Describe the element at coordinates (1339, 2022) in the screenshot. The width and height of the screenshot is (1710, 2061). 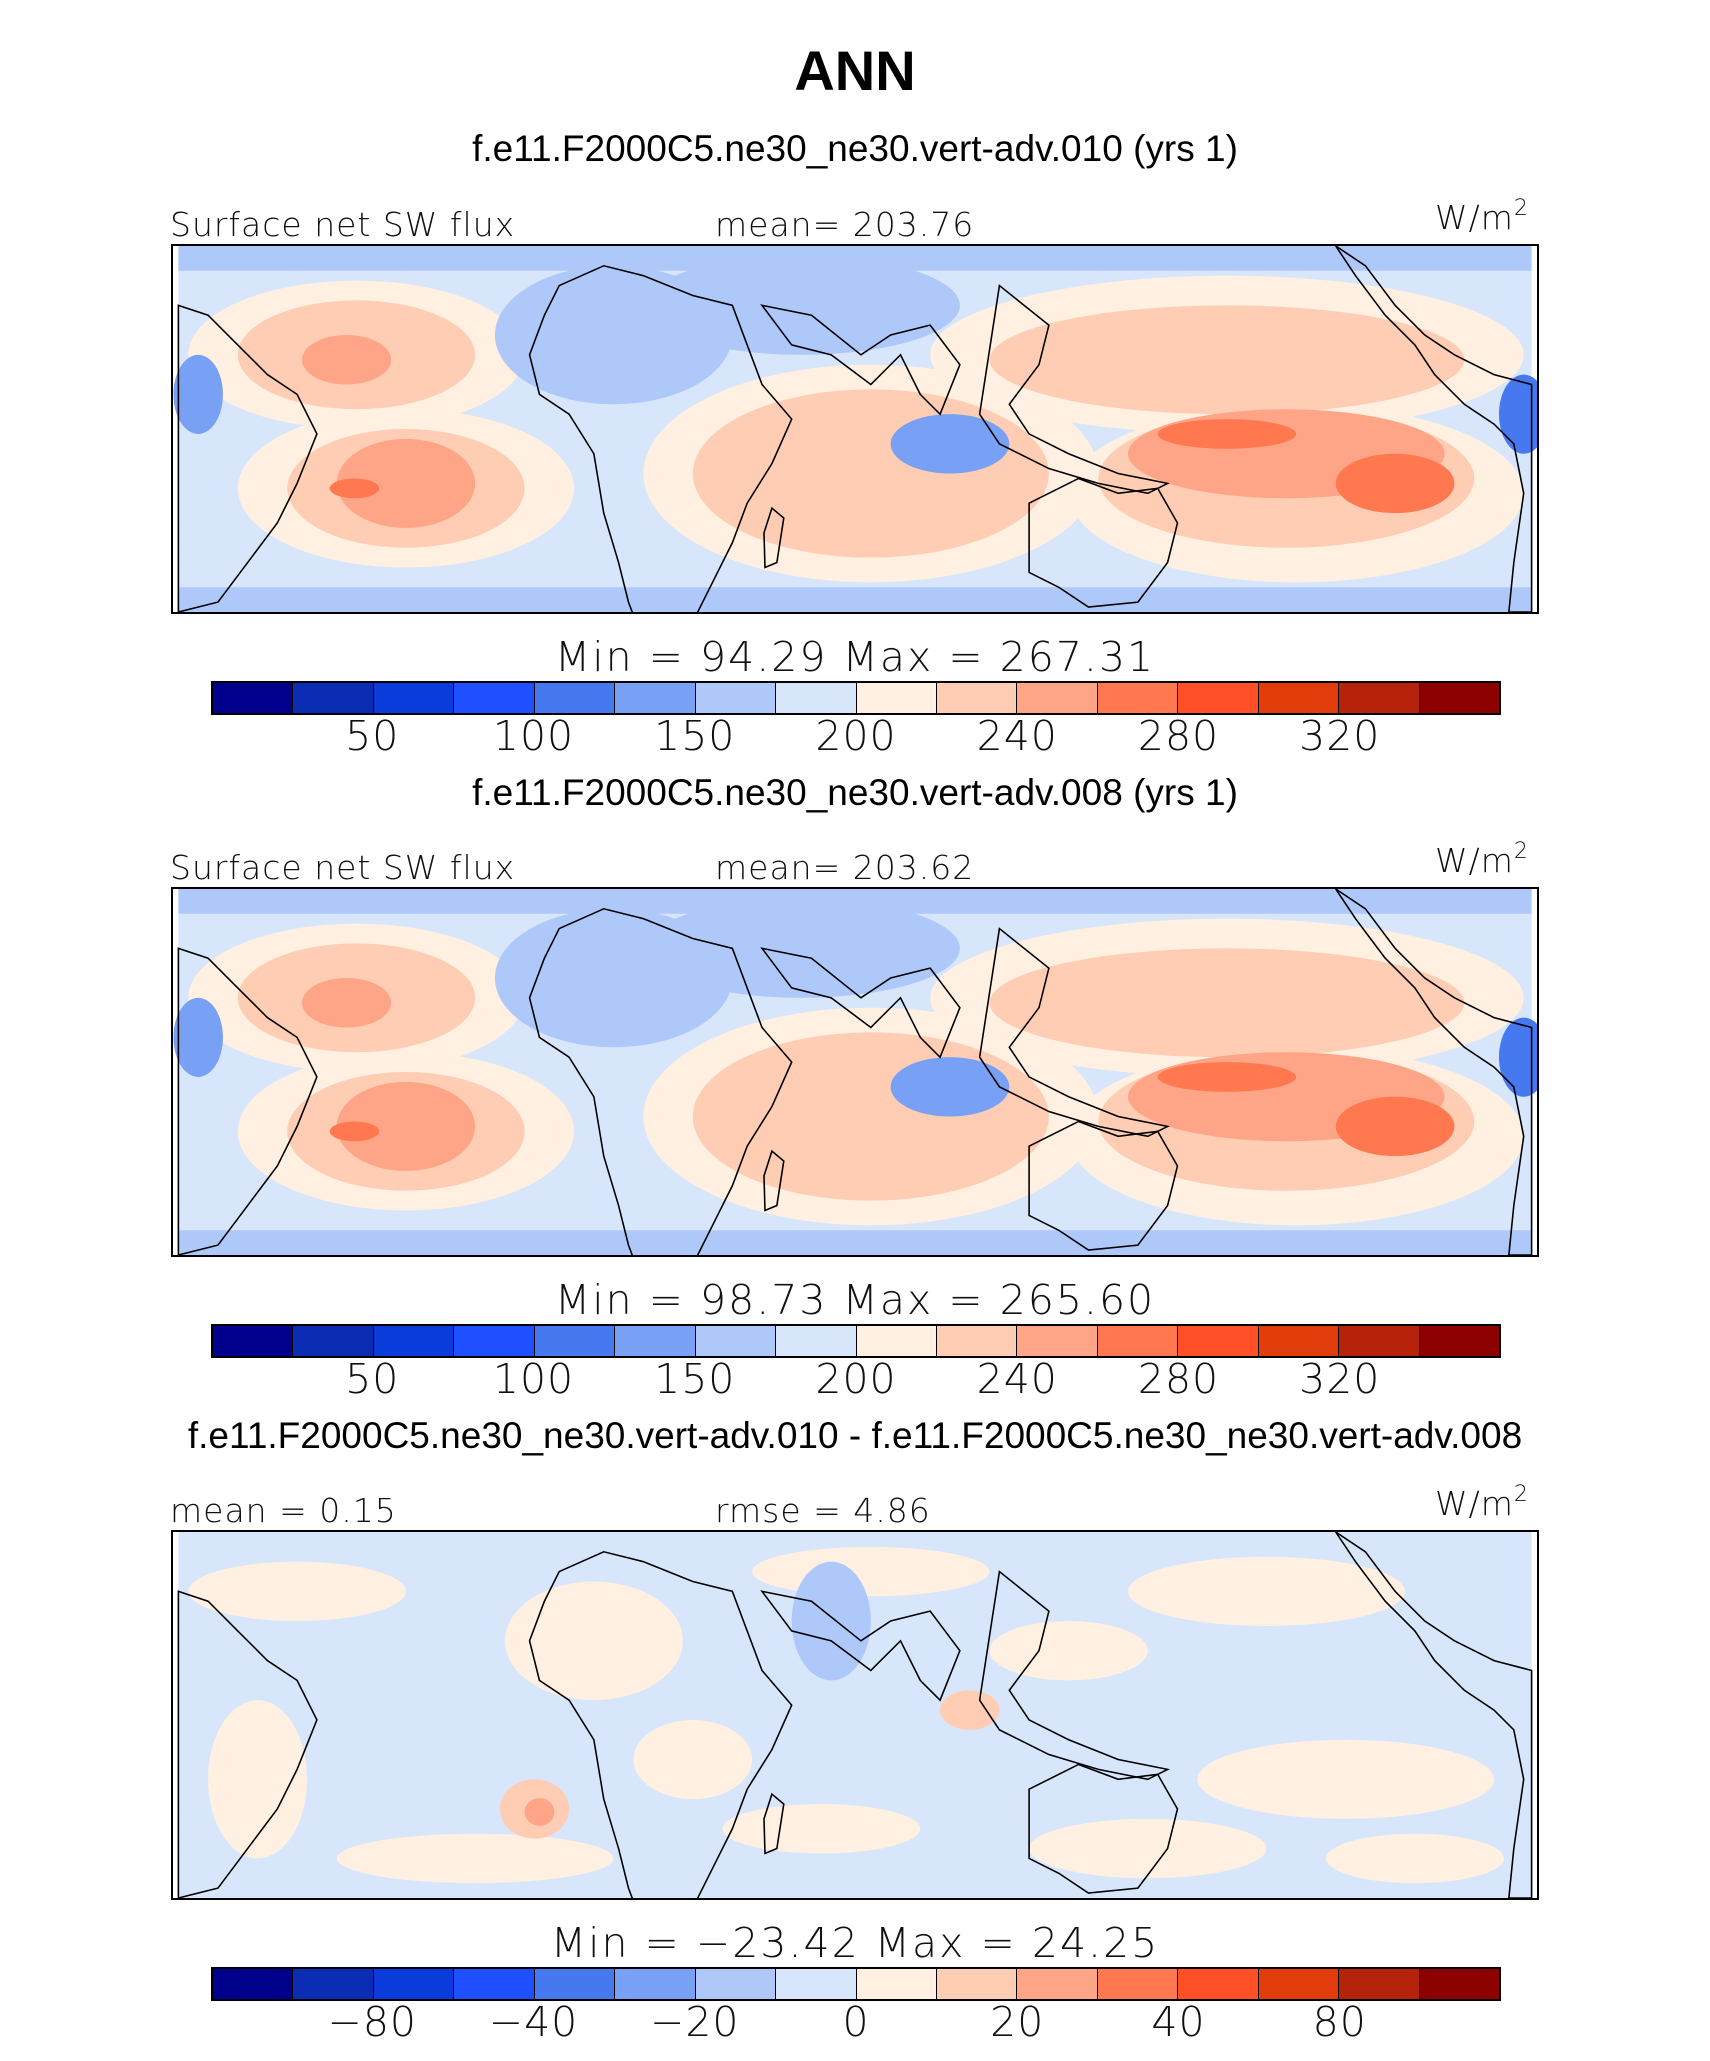
I see `colorbar-tick-label: 80` at that location.